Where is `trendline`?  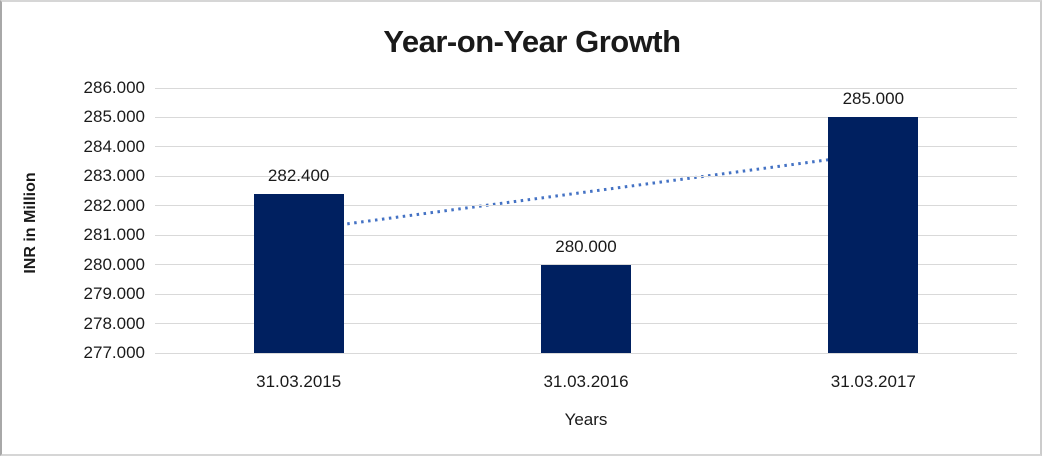
trendline is located at coordinates (586, 192).